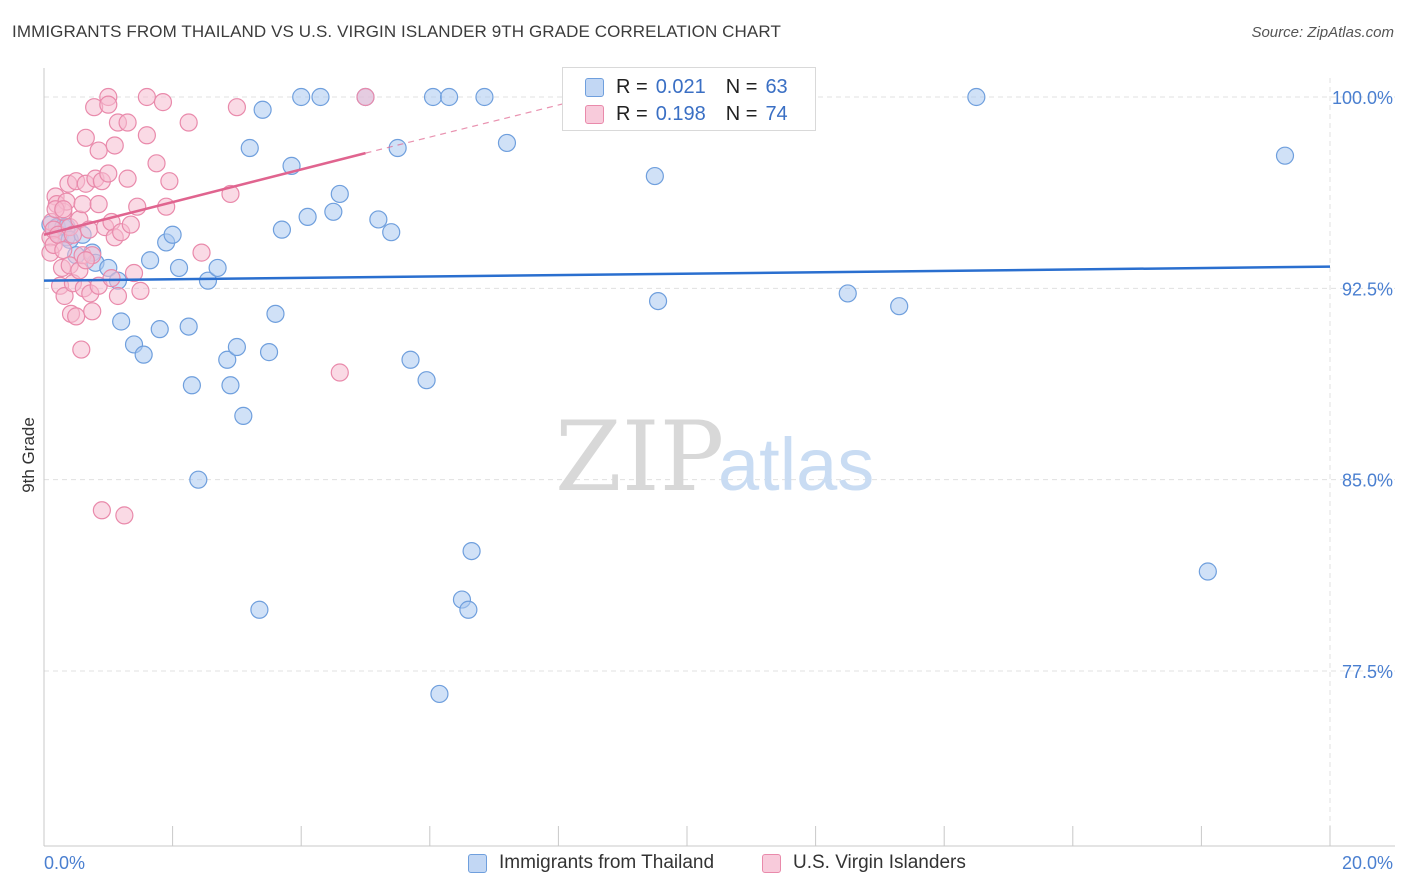 The image size is (1406, 892). I want to click on watermark: ZIP atlas, so click(714, 457).